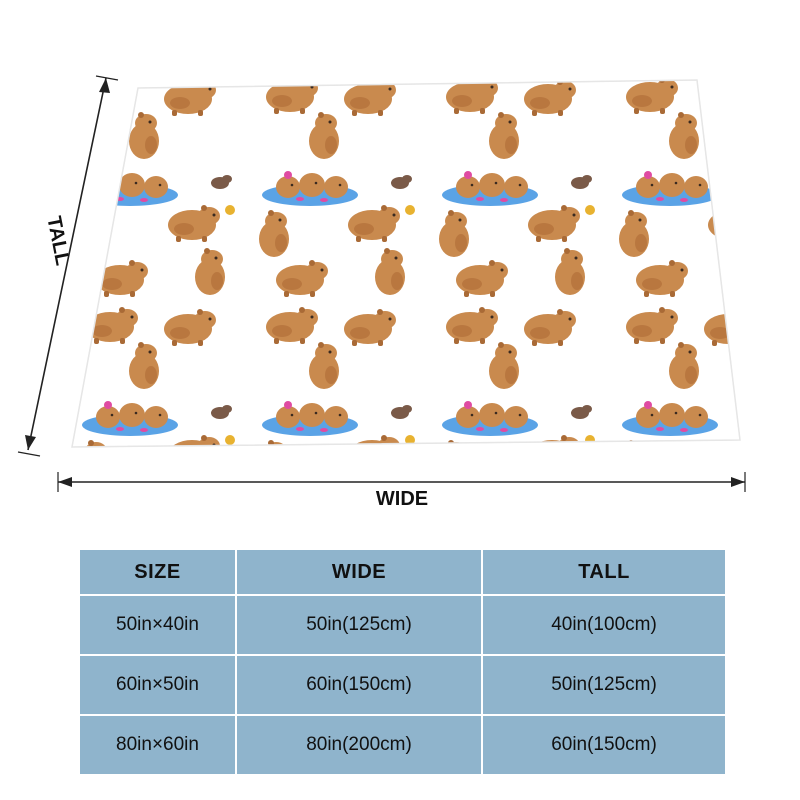  What do you see at coordinates (158, 624) in the screenshot?
I see `table-cell: 50in×40in` at bounding box center [158, 624].